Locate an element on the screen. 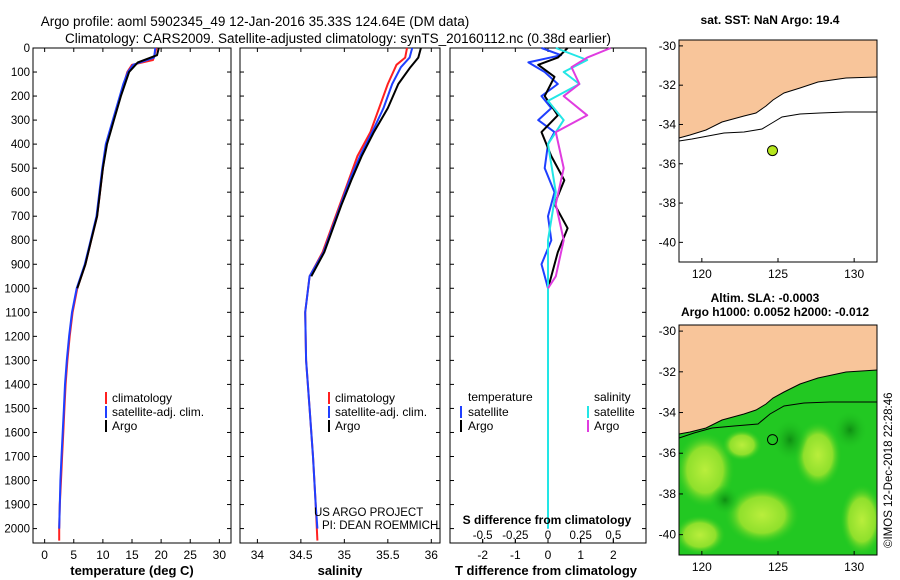  sla-map-coastline is located at coordinates (778, 402).